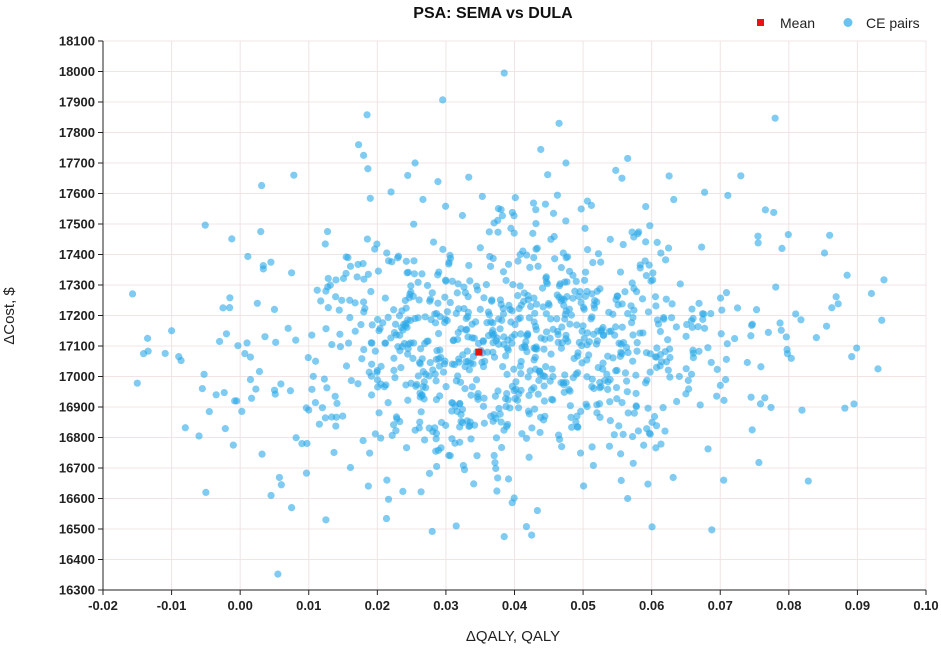 This screenshot has height=650, width=941. What do you see at coordinates (77, 285) in the screenshot?
I see `y-tick-label: 17300` at bounding box center [77, 285].